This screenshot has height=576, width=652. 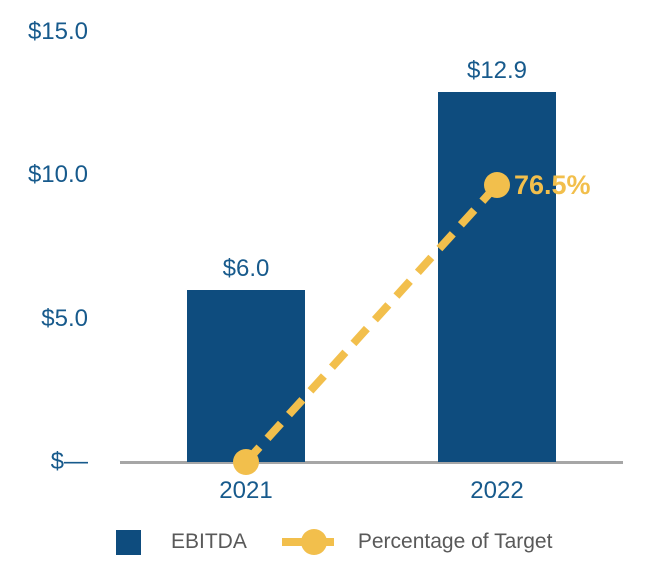 I want to click on y-tick-label-0: $—, so click(x=69, y=461).